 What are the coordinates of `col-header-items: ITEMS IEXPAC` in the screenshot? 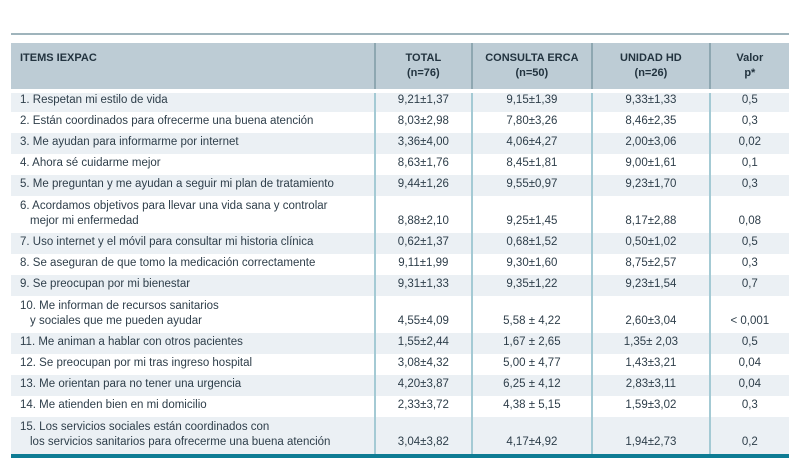 It's located at (193, 68).